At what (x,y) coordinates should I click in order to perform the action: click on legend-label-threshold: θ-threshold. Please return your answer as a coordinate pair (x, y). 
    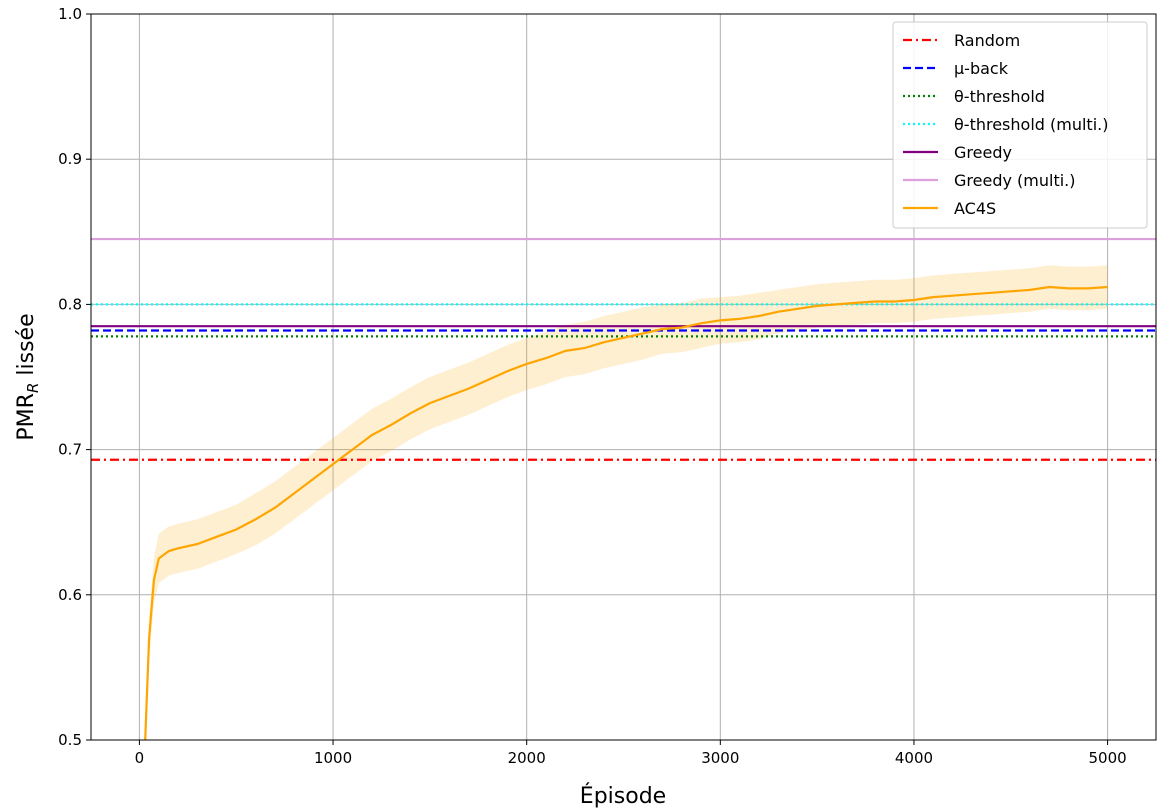
    Looking at the image, I should click on (999, 96).